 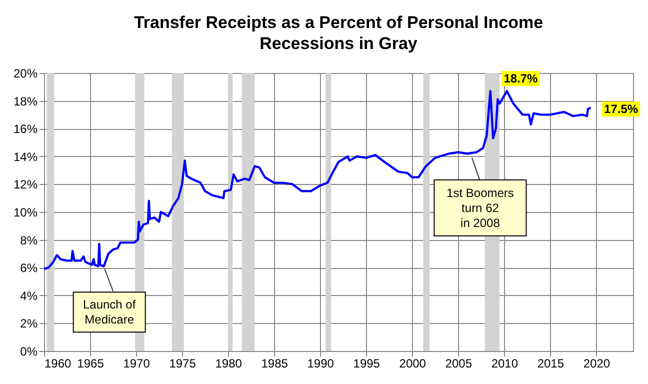 What do you see at coordinates (596, 363) in the screenshot?
I see `x-tick-label: 2020` at bounding box center [596, 363].